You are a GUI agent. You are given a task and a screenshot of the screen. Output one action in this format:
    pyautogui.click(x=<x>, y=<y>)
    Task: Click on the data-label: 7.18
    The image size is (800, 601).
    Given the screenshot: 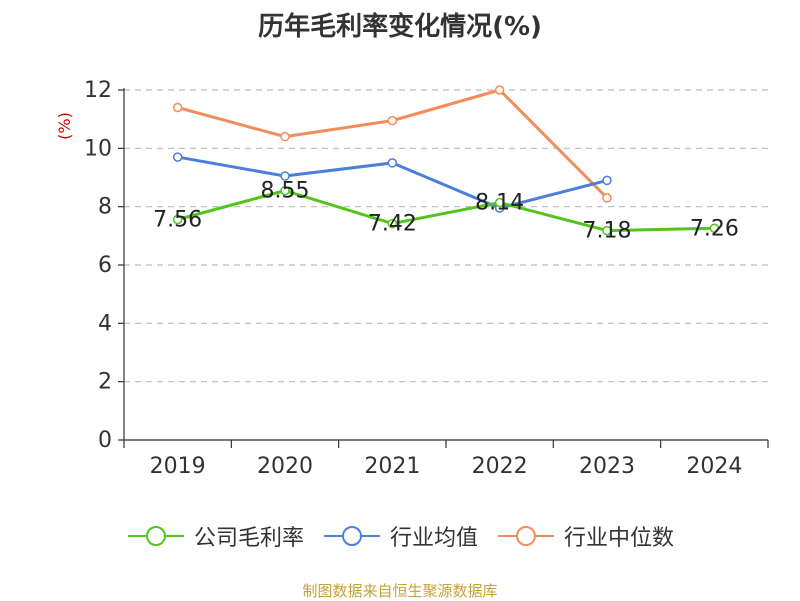 What is the action you would take?
    pyautogui.click(x=607, y=231)
    